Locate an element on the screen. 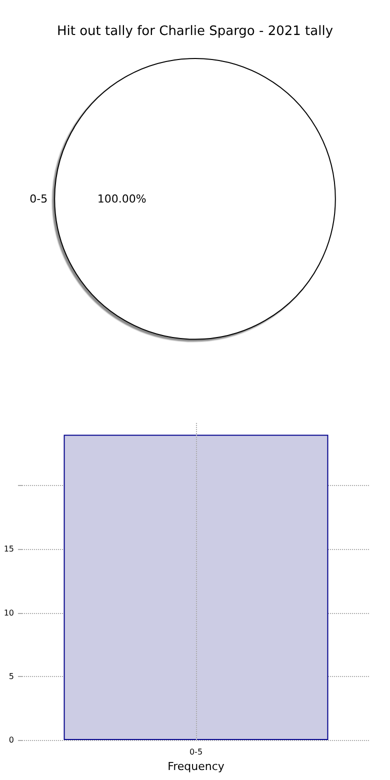 The width and height of the screenshot is (390, 780). y-tick-label: 10 is located at coordinates (9, 613).